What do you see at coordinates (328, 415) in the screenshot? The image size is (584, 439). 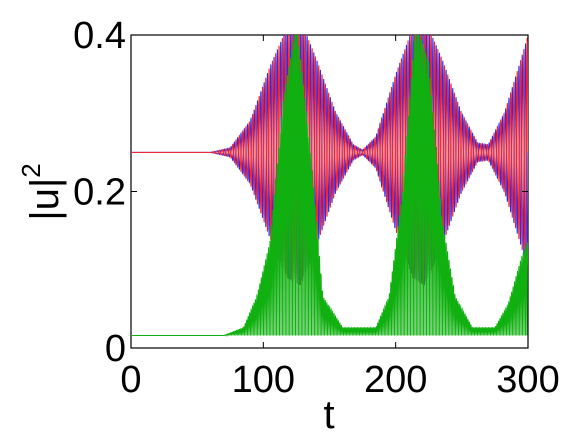 I see `x-axis-label: t` at bounding box center [328, 415].